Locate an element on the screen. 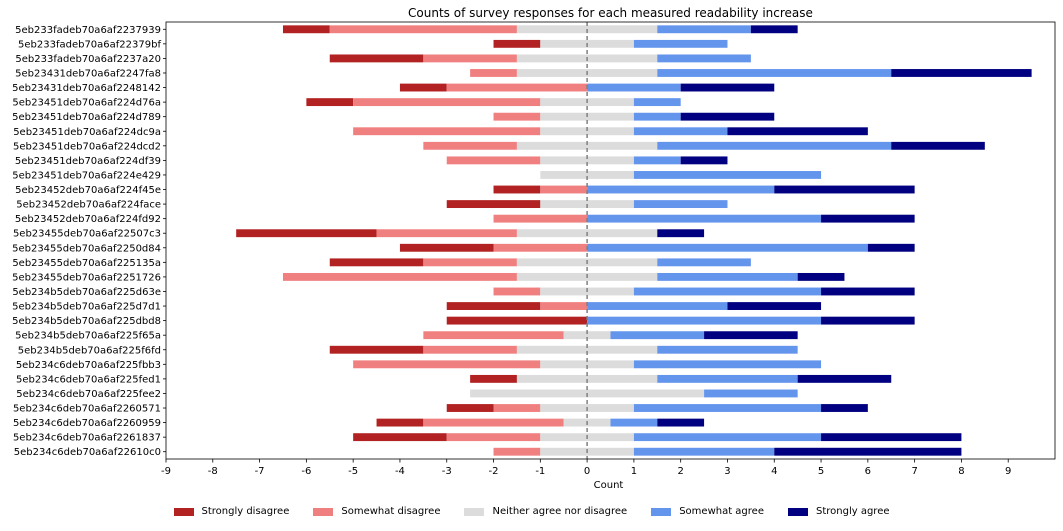 The width and height of the screenshot is (1063, 531). y-tick-label: 5eb23455deb70a6af225135a is located at coordinates (86, 263).